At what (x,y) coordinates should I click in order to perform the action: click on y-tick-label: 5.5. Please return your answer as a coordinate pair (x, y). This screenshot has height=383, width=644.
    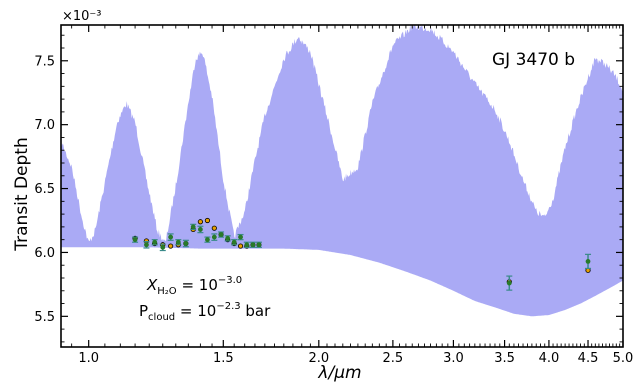
    Looking at the image, I should click on (44, 317).